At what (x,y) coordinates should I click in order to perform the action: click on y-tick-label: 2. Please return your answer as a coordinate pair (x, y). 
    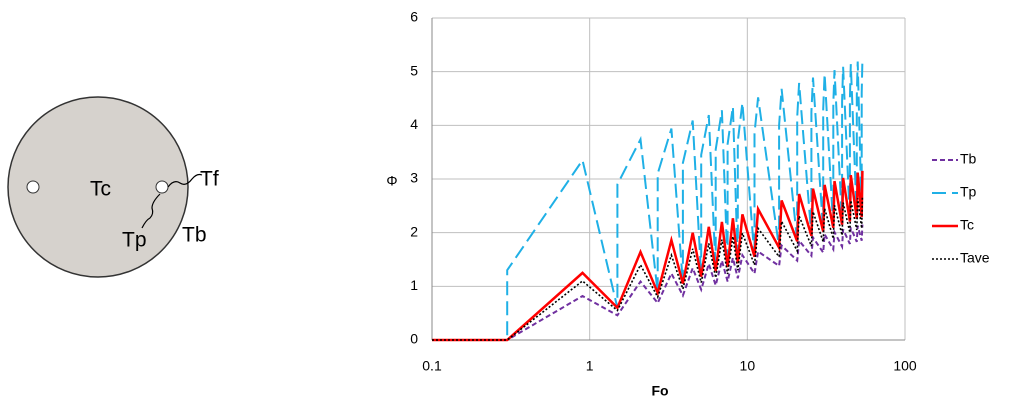
    Looking at the image, I should click on (414, 231).